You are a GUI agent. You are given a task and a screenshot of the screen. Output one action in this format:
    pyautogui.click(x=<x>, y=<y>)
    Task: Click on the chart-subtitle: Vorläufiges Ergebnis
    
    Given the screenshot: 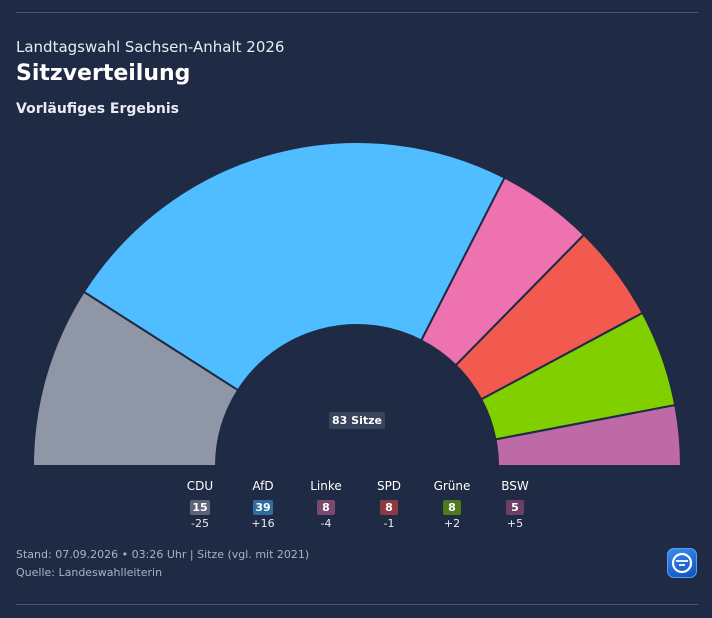 What is the action you would take?
    pyautogui.click(x=98, y=109)
    